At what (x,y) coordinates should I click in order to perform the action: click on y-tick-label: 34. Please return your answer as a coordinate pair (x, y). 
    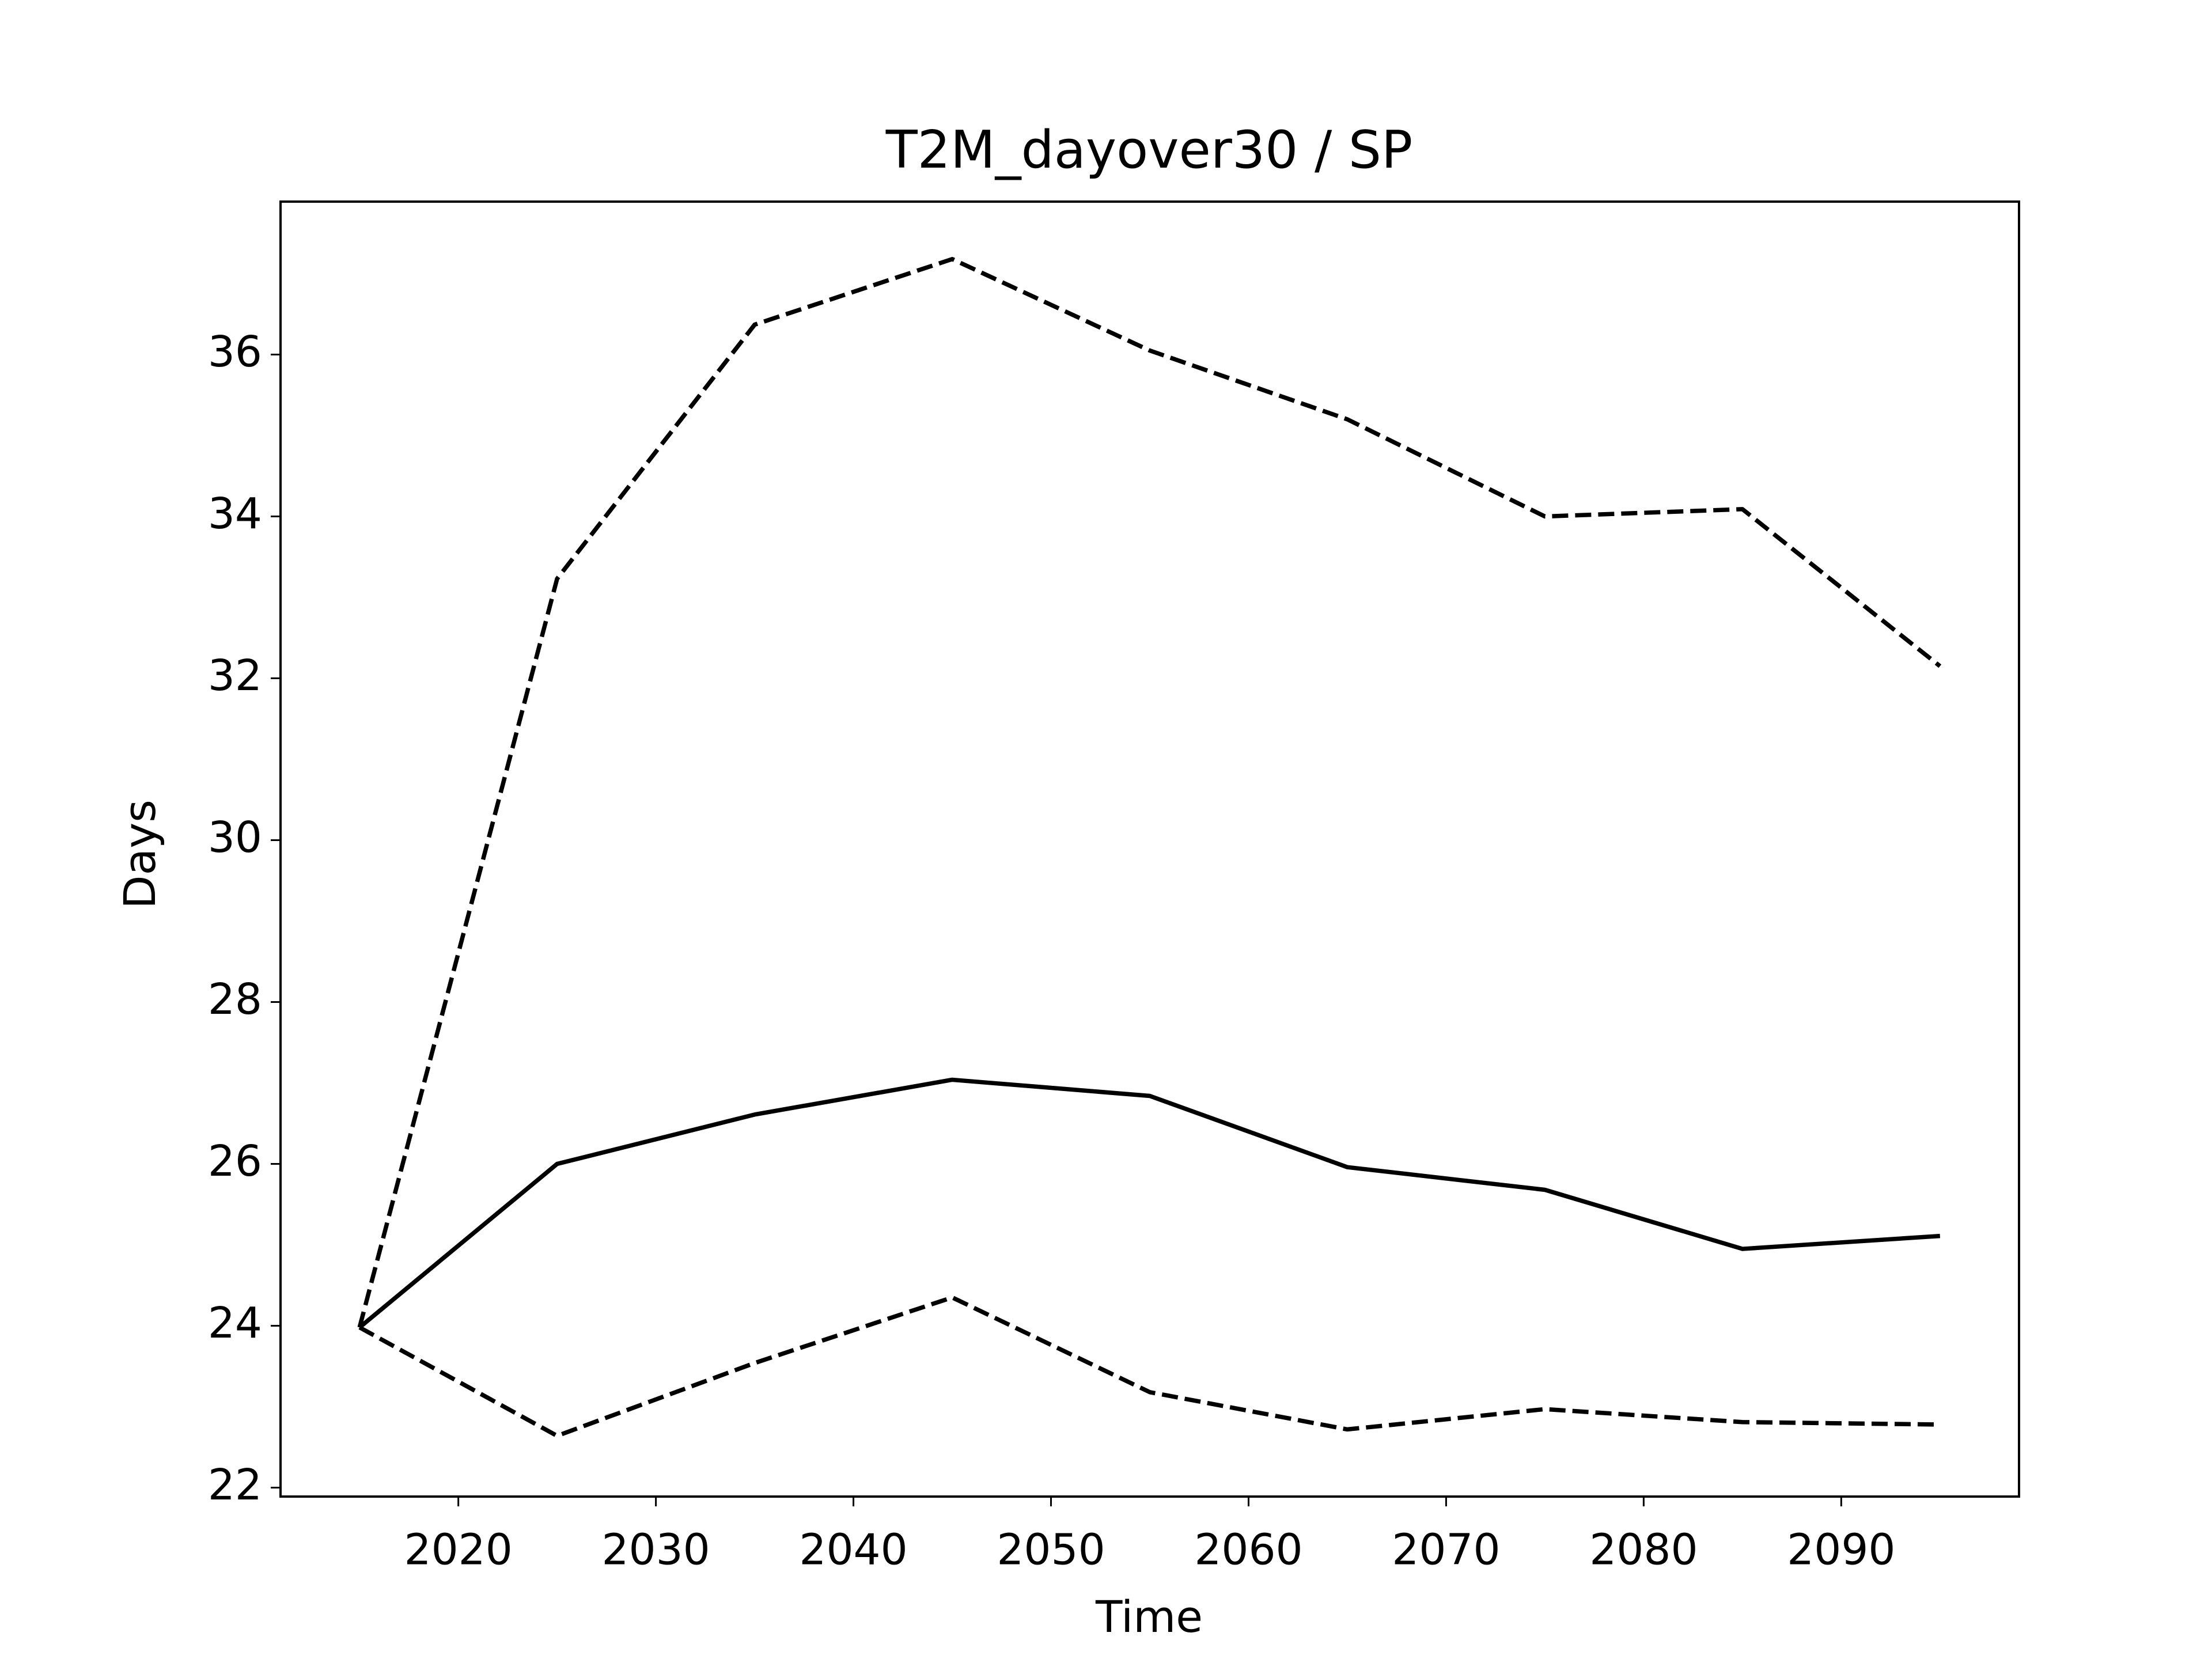
    Looking at the image, I should click on (235, 514).